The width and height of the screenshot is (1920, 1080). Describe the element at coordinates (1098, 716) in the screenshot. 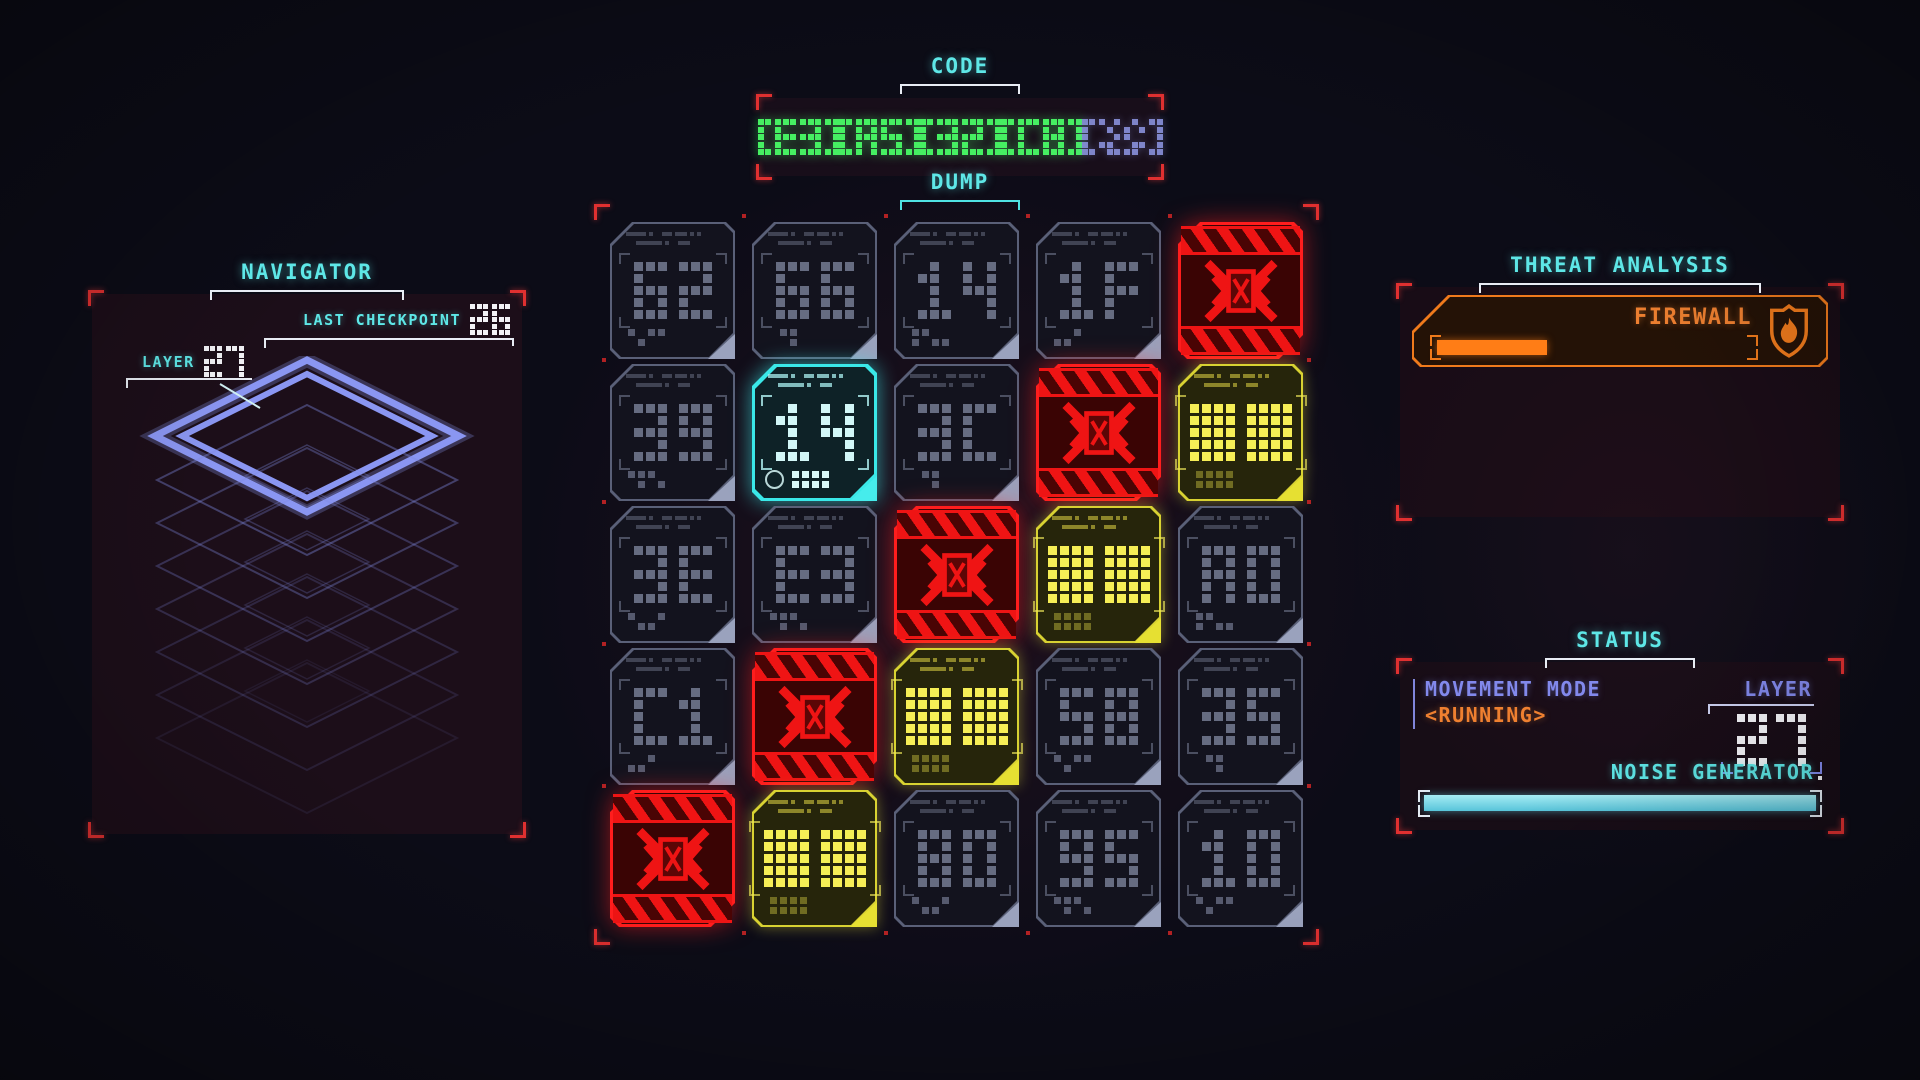

I see `dump-tile-r4c4-data` at that location.